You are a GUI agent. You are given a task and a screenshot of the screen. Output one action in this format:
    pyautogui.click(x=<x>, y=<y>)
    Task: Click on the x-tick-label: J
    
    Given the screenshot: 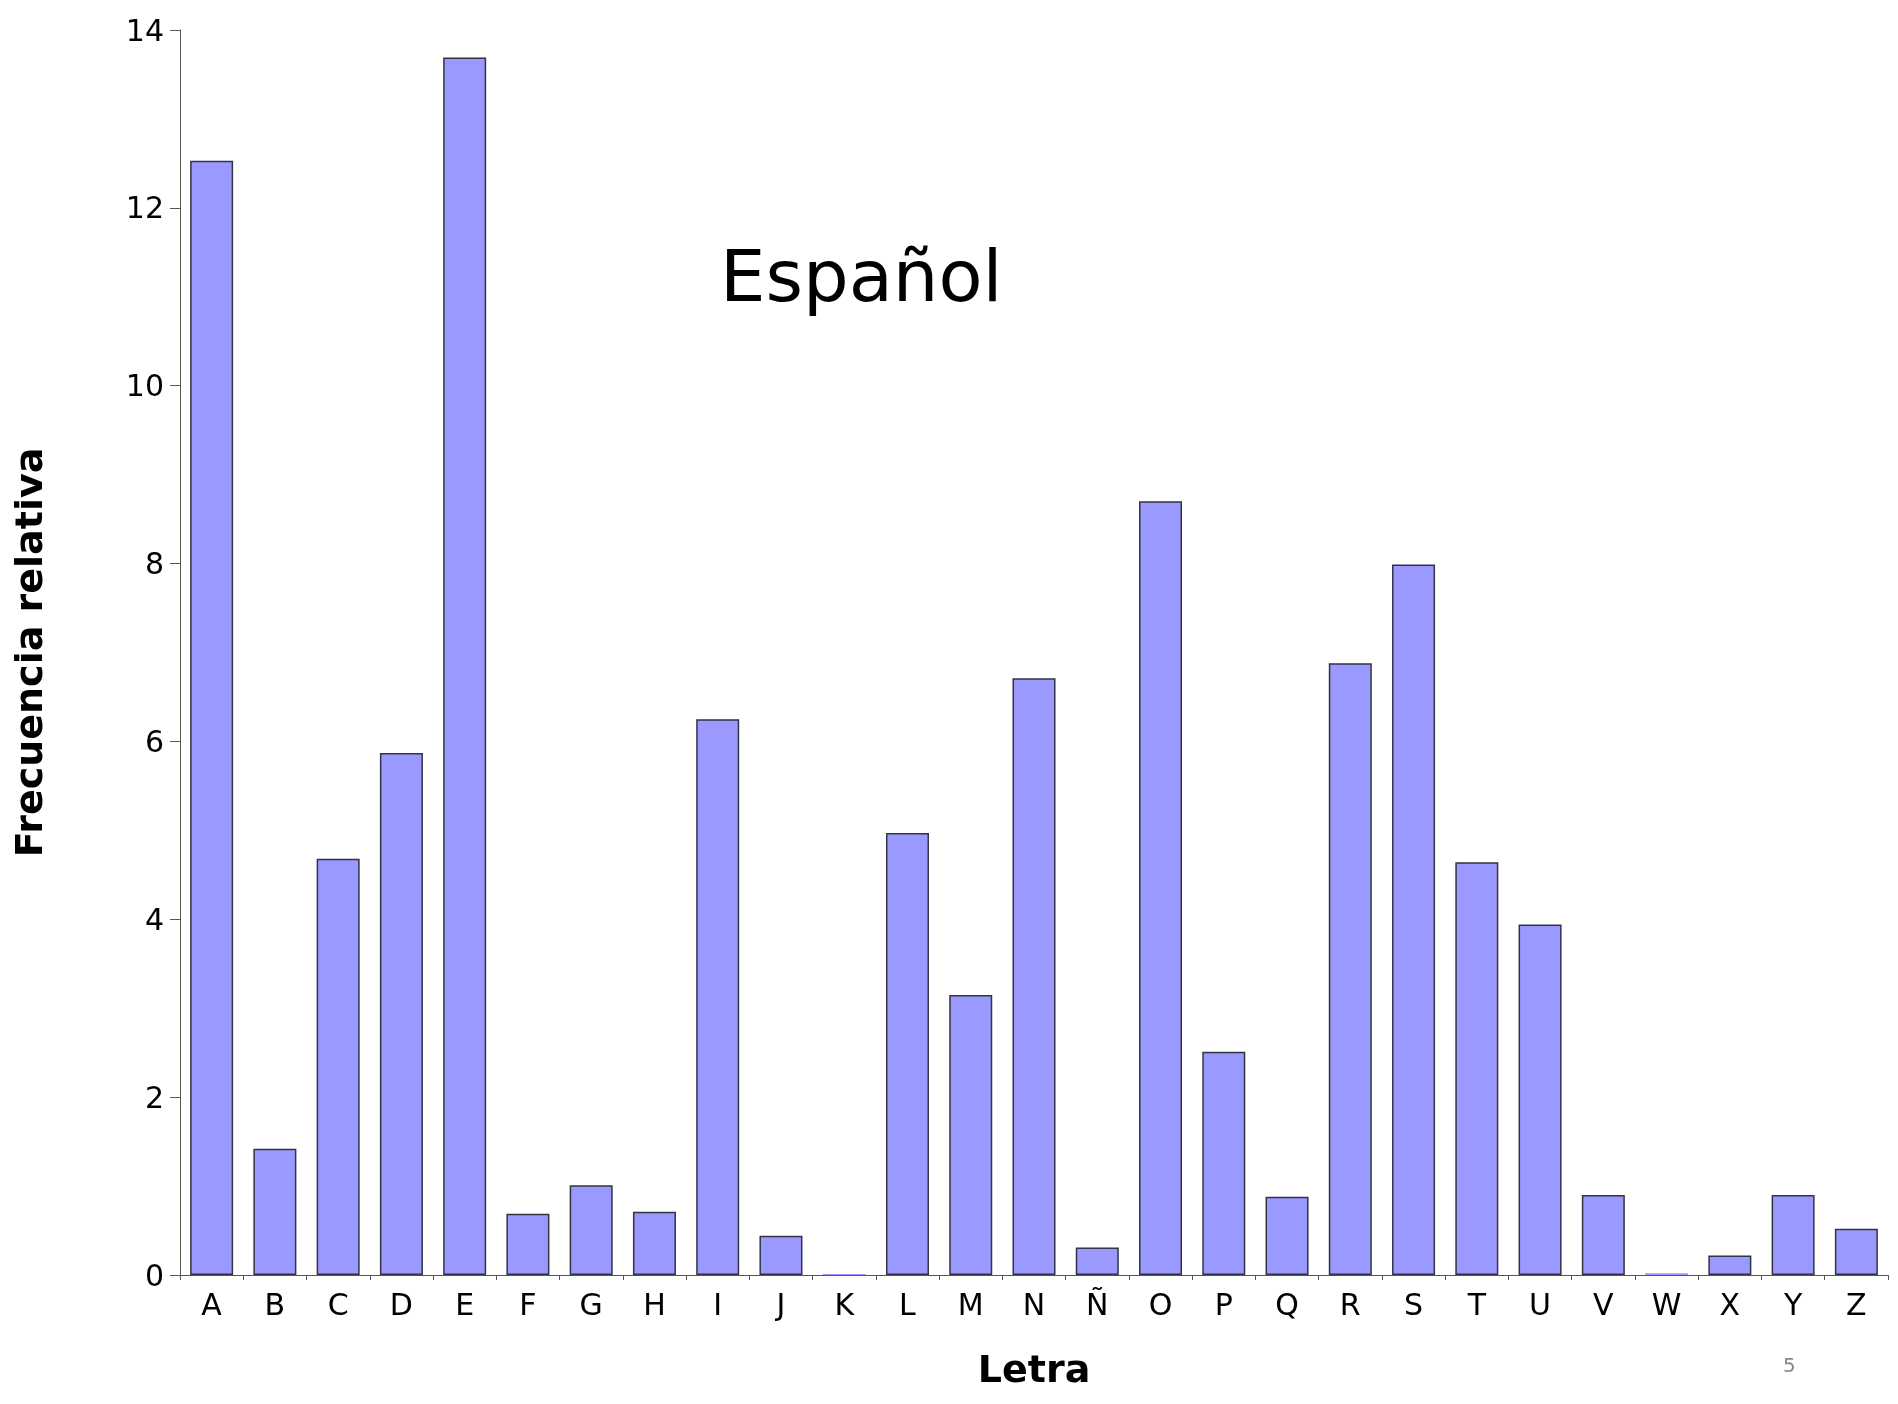 What is the action you would take?
    pyautogui.click(x=780, y=1304)
    